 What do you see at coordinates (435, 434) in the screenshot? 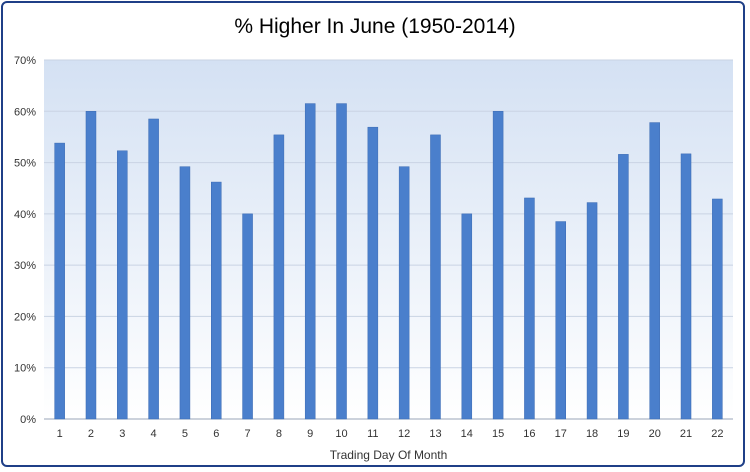
I see `x-tick-label: 13` at bounding box center [435, 434].